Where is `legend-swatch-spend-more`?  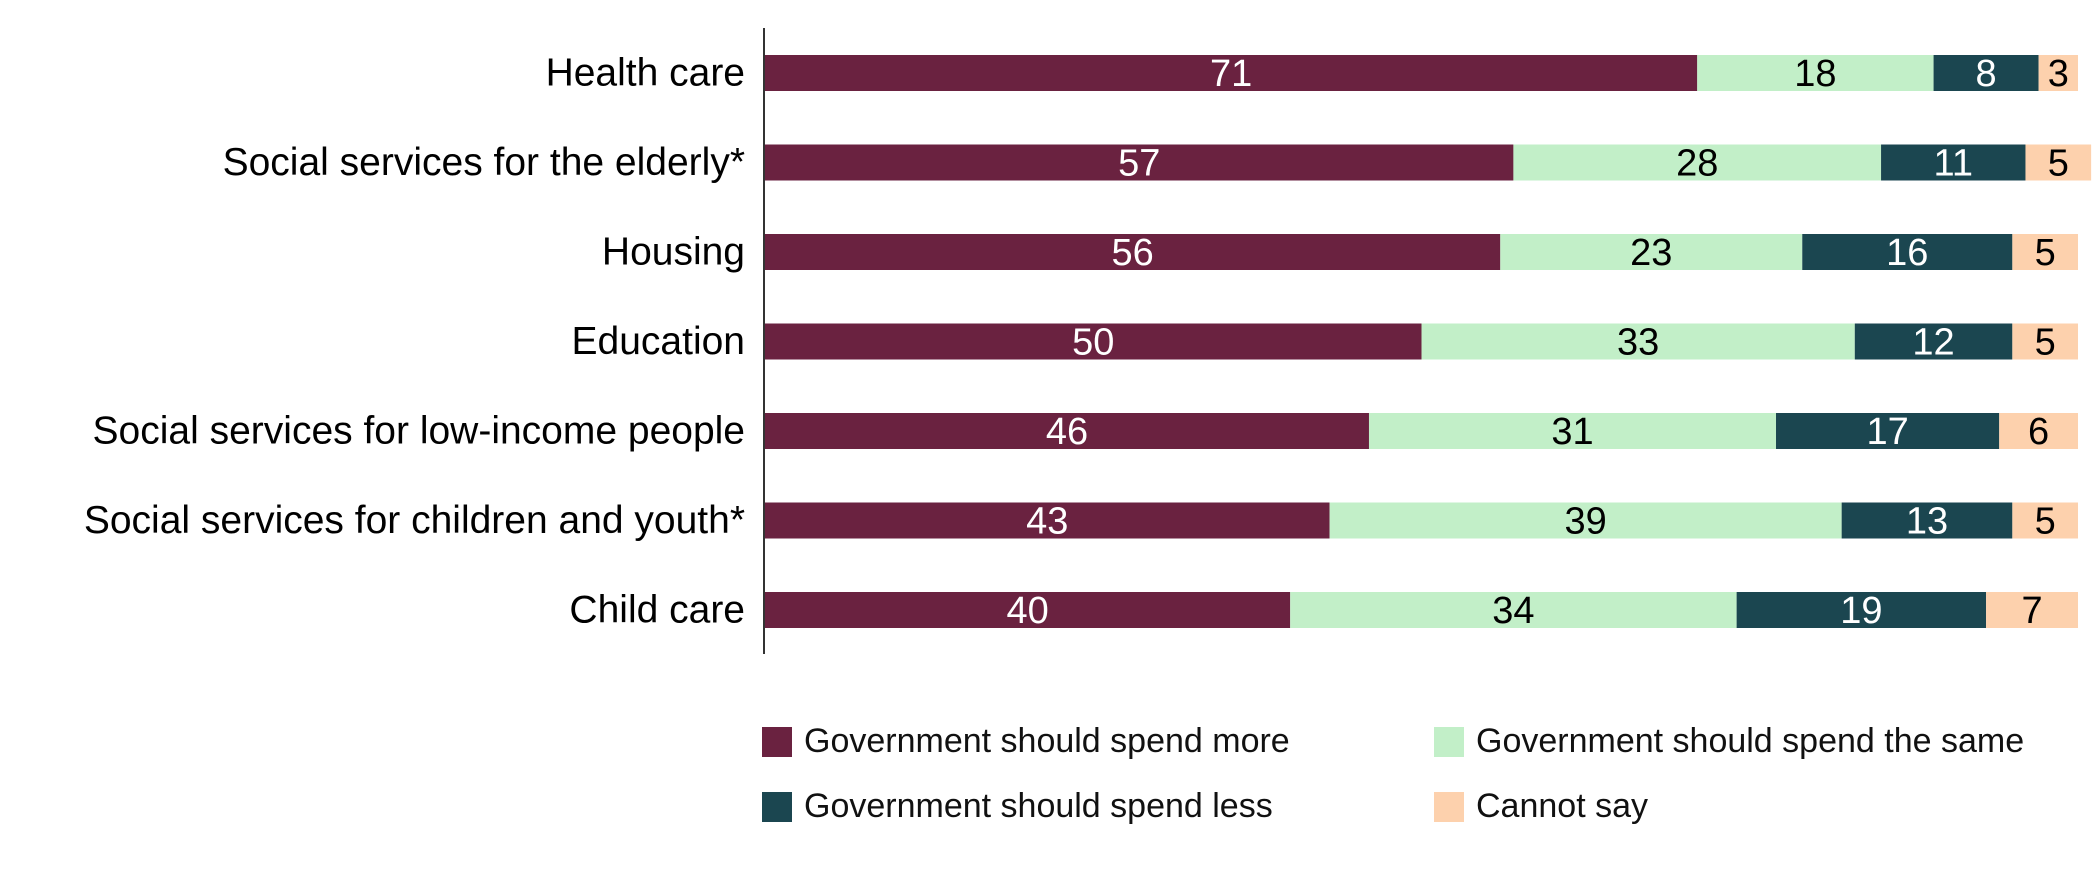
legend-swatch-spend-more is located at coordinates (777, 741).